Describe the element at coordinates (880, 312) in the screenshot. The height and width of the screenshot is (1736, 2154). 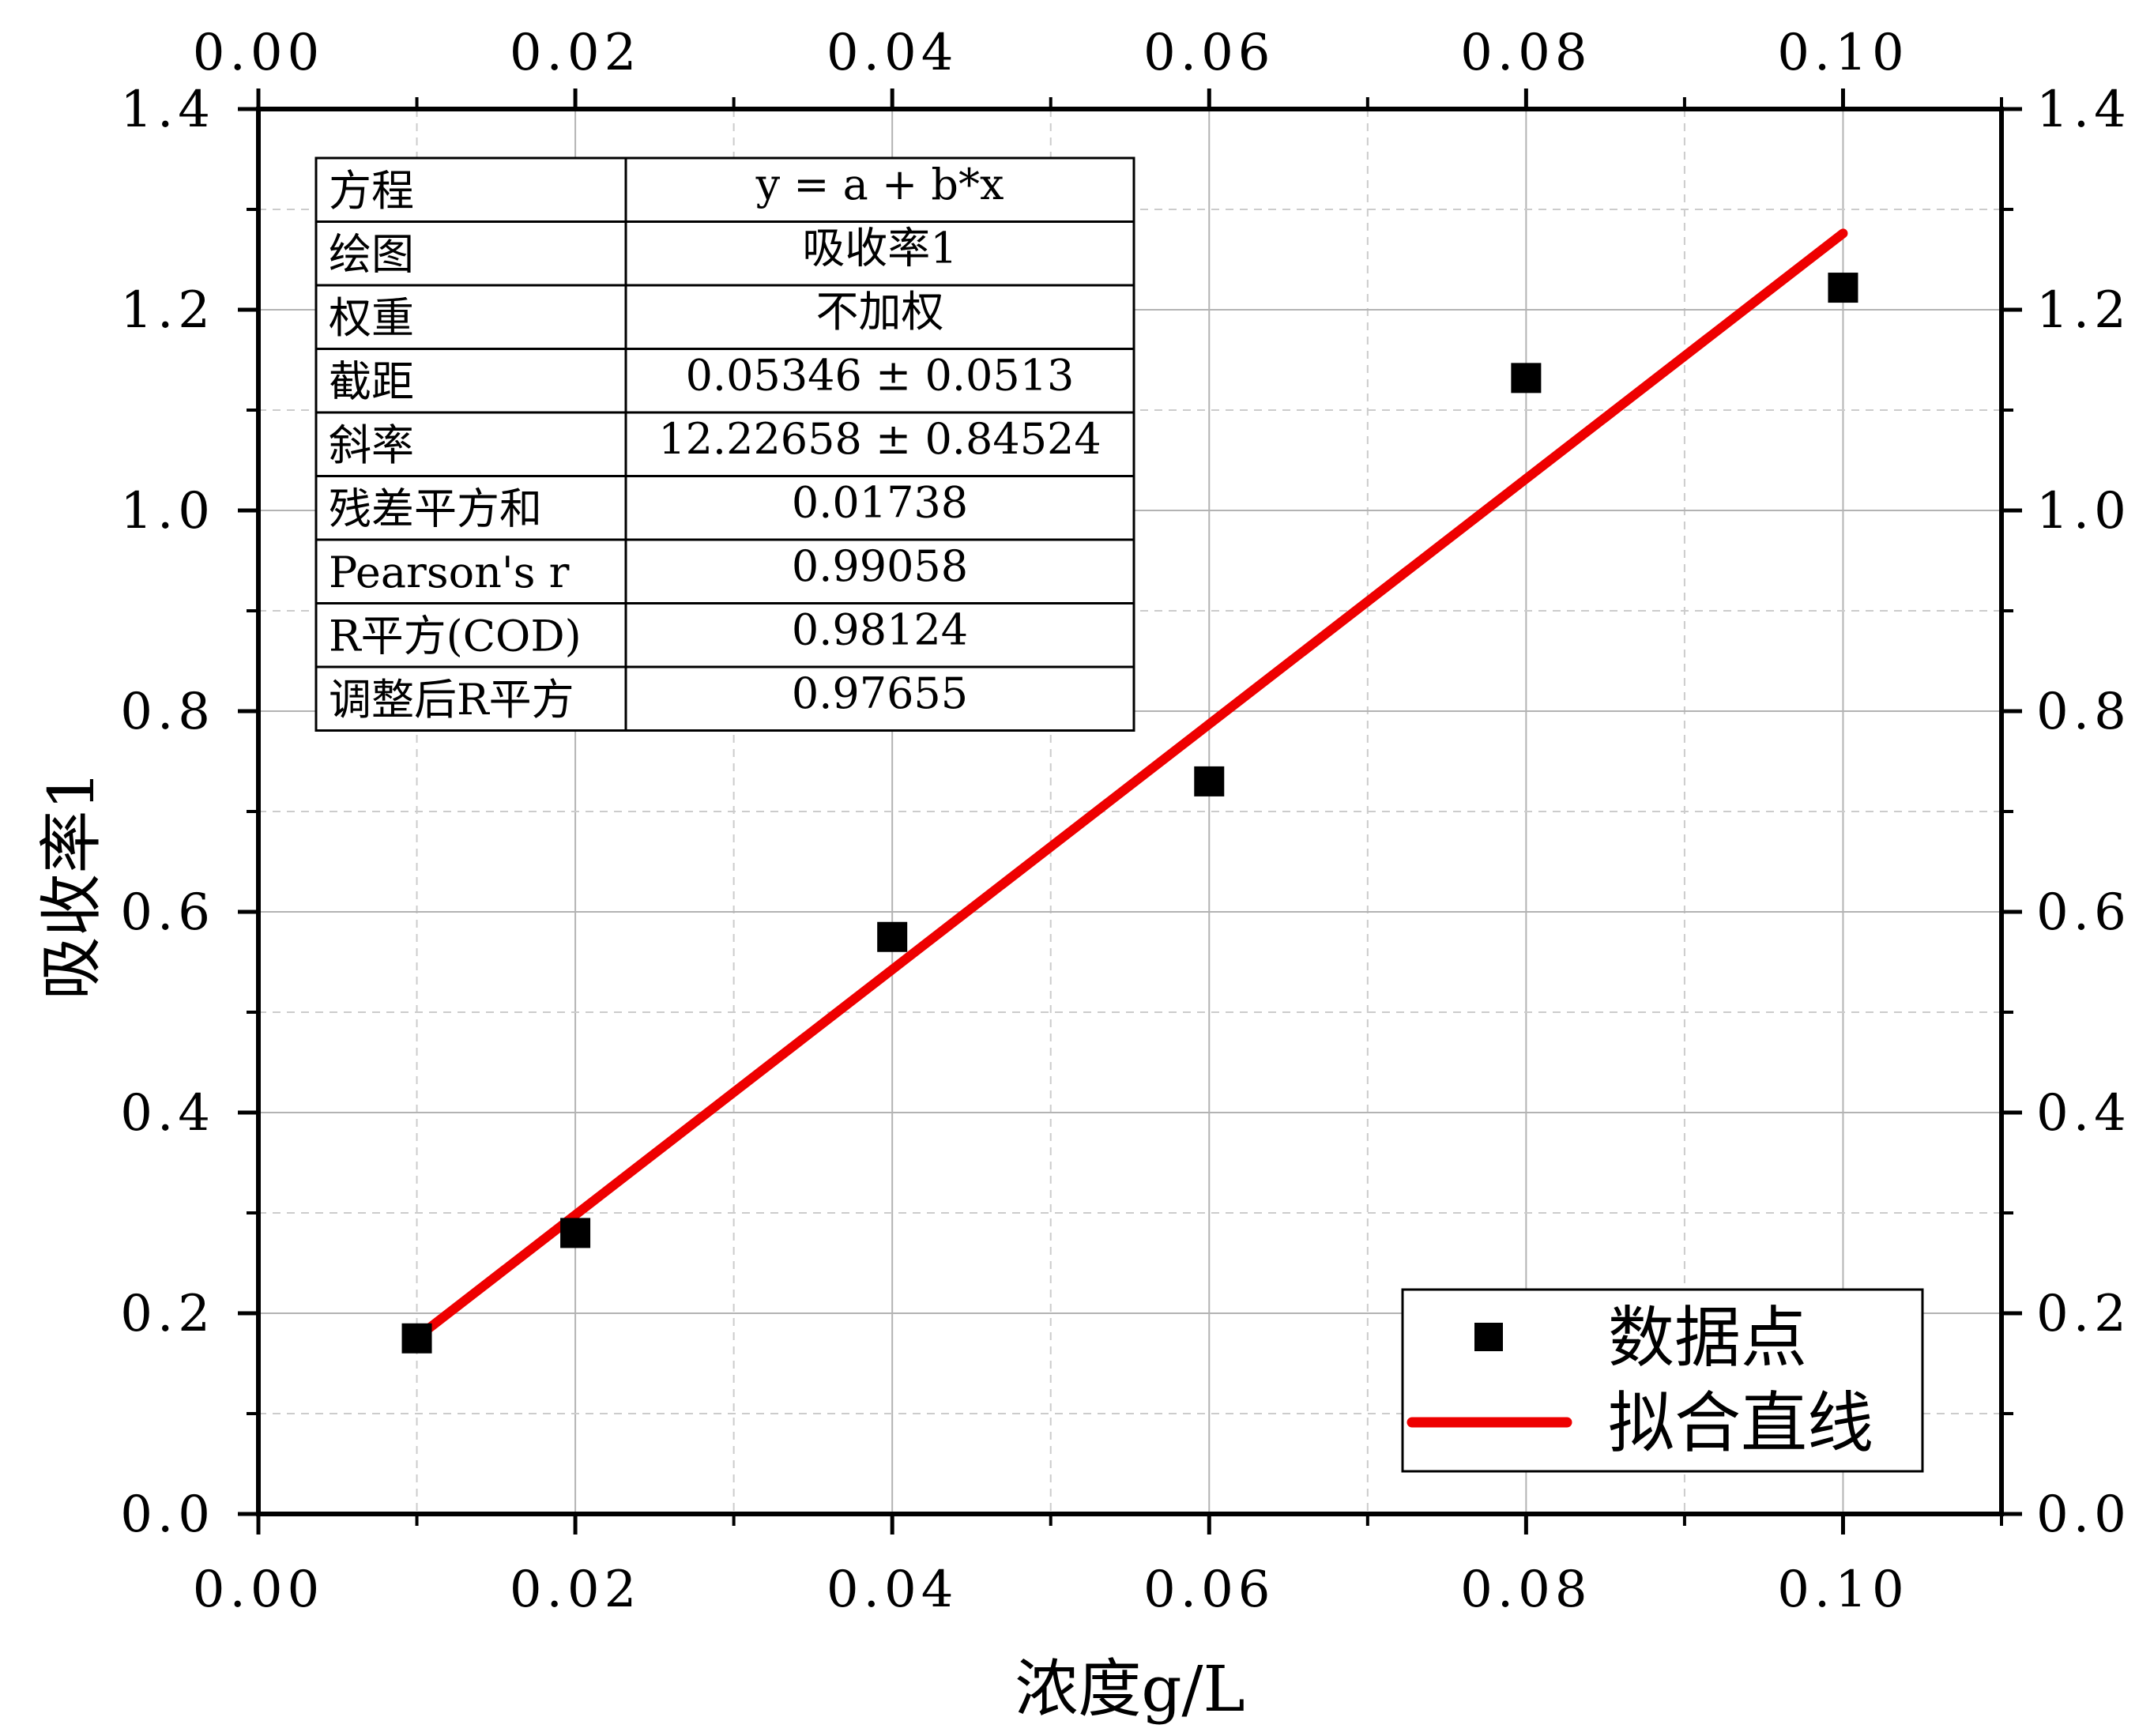
I see `fit-table-value: 不加权` at that location.